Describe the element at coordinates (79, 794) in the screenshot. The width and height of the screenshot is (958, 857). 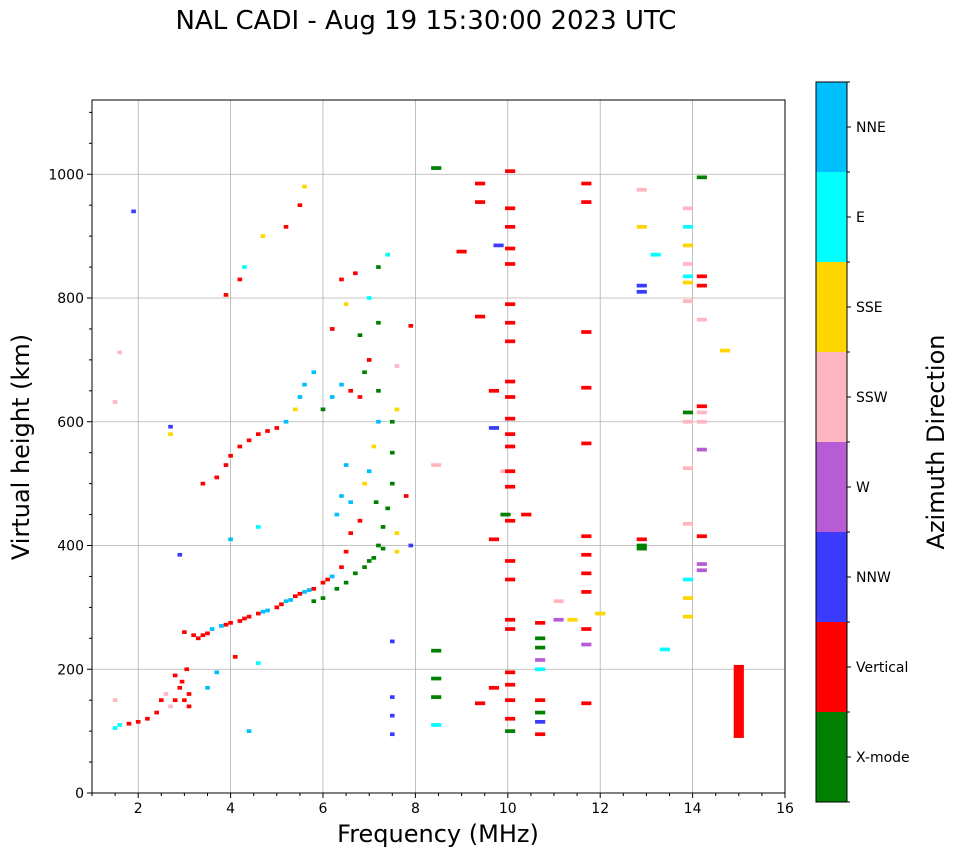
I see `y-tick-label: 0` at that location.